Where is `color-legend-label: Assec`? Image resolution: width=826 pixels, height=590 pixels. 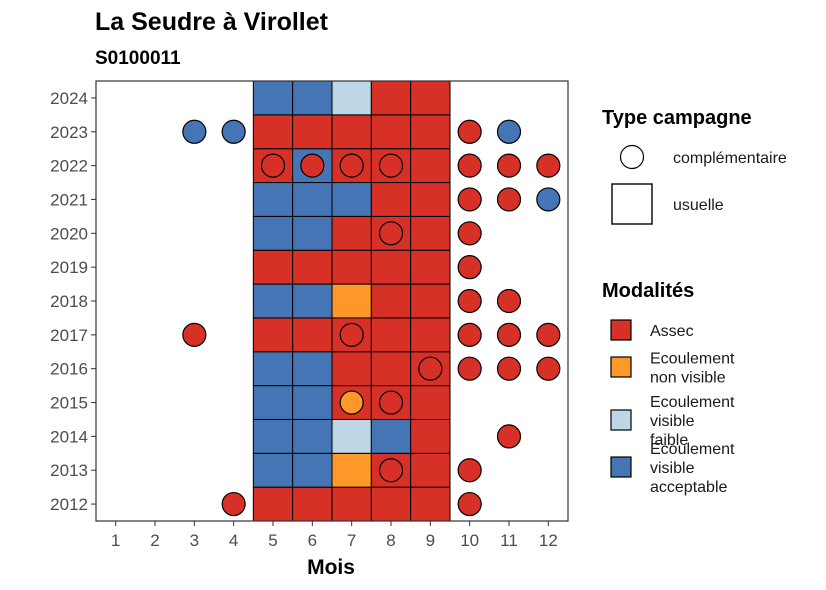 color-legend-label: Assec is located at coordinates (672, 331).